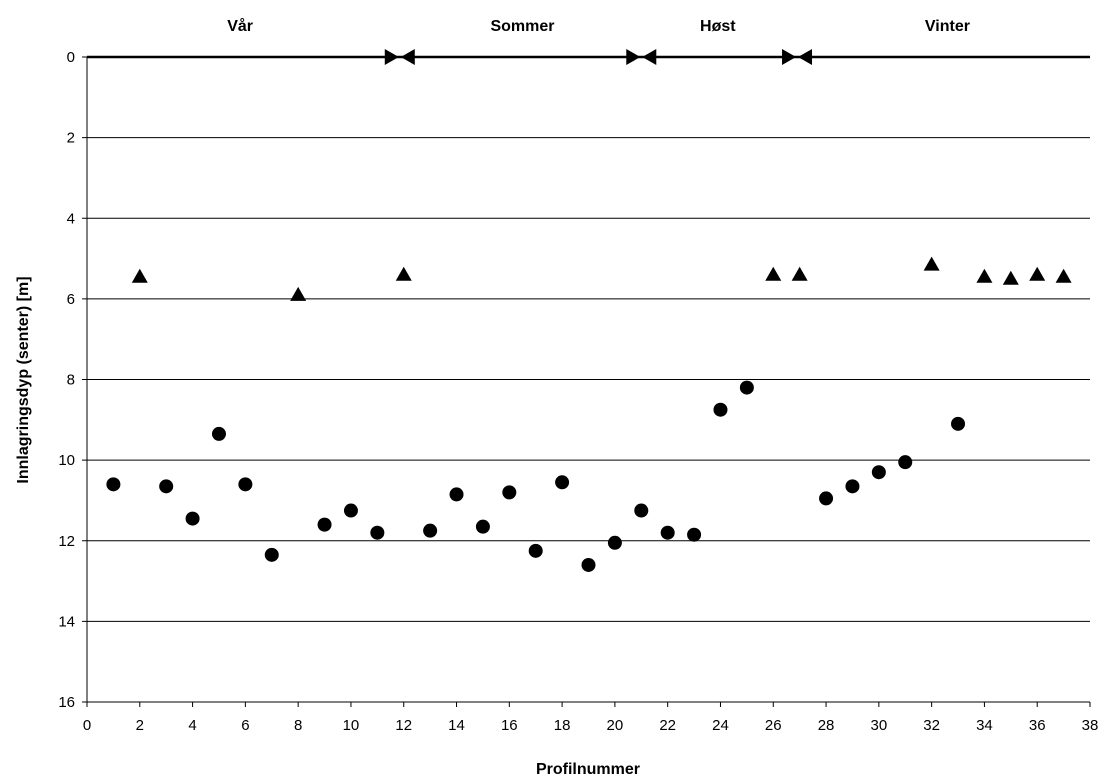 This screenshot has width=1104, height=781. I want to click on x-tick-label-22: 22, so click(667, 725).